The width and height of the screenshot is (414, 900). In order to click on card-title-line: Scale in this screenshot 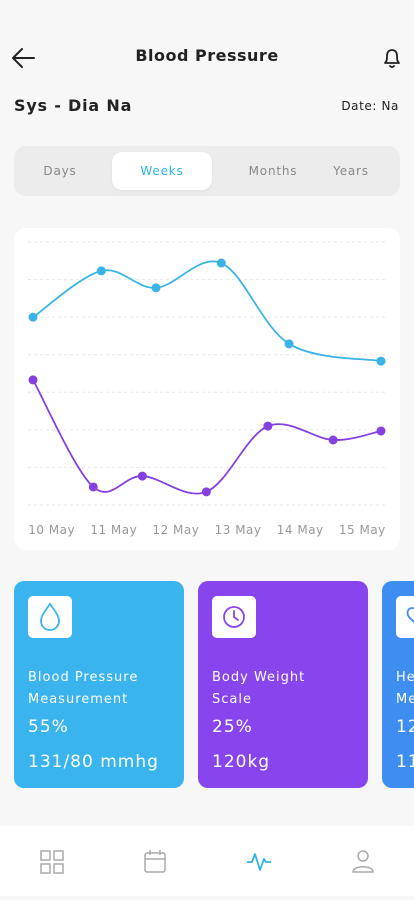, I will do `click(232, 699)`.